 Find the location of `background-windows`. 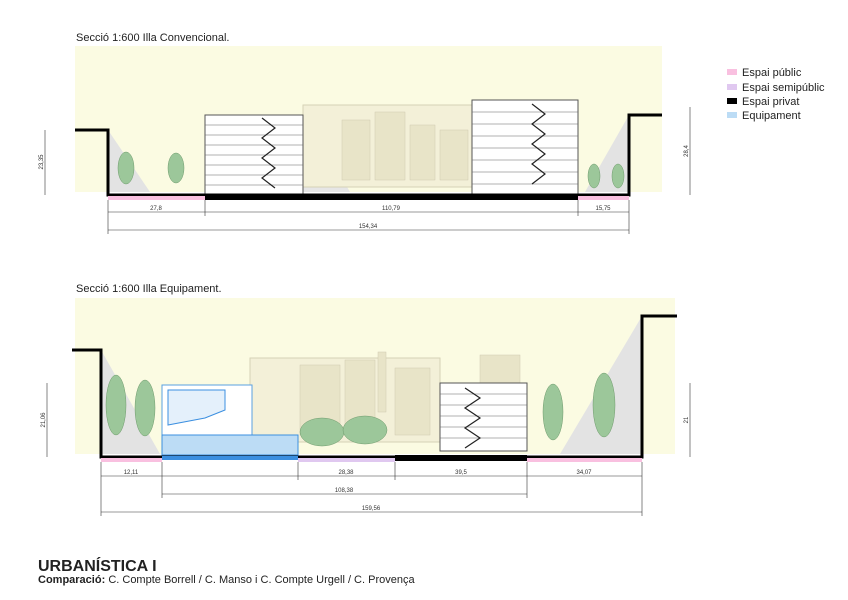

background-windows is located at coordinates (405, 146).